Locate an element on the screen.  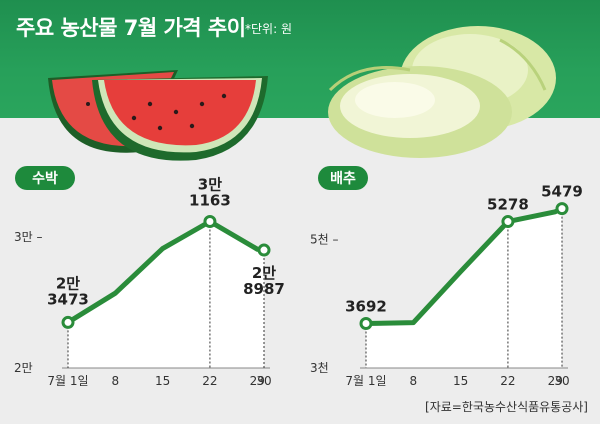
page-title: 주요 농산물 7월 가격 추이 is located at coordinates (131, 28).